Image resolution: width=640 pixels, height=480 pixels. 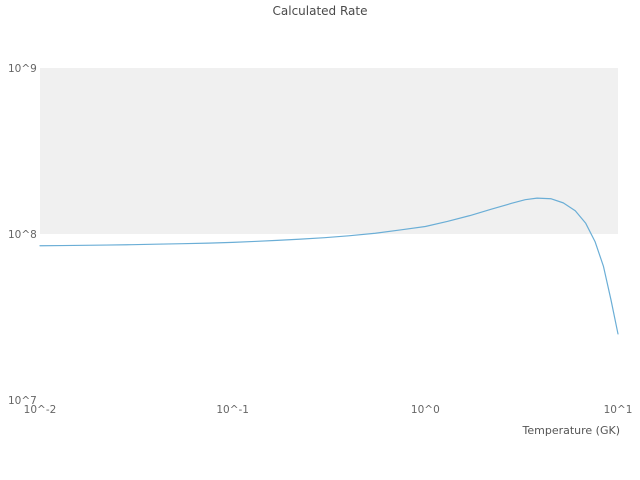 What do you see at coordinates (22, 401) in the screenshot?
I see `y-tick-label: 10^7` at bounding box center [22, 401].